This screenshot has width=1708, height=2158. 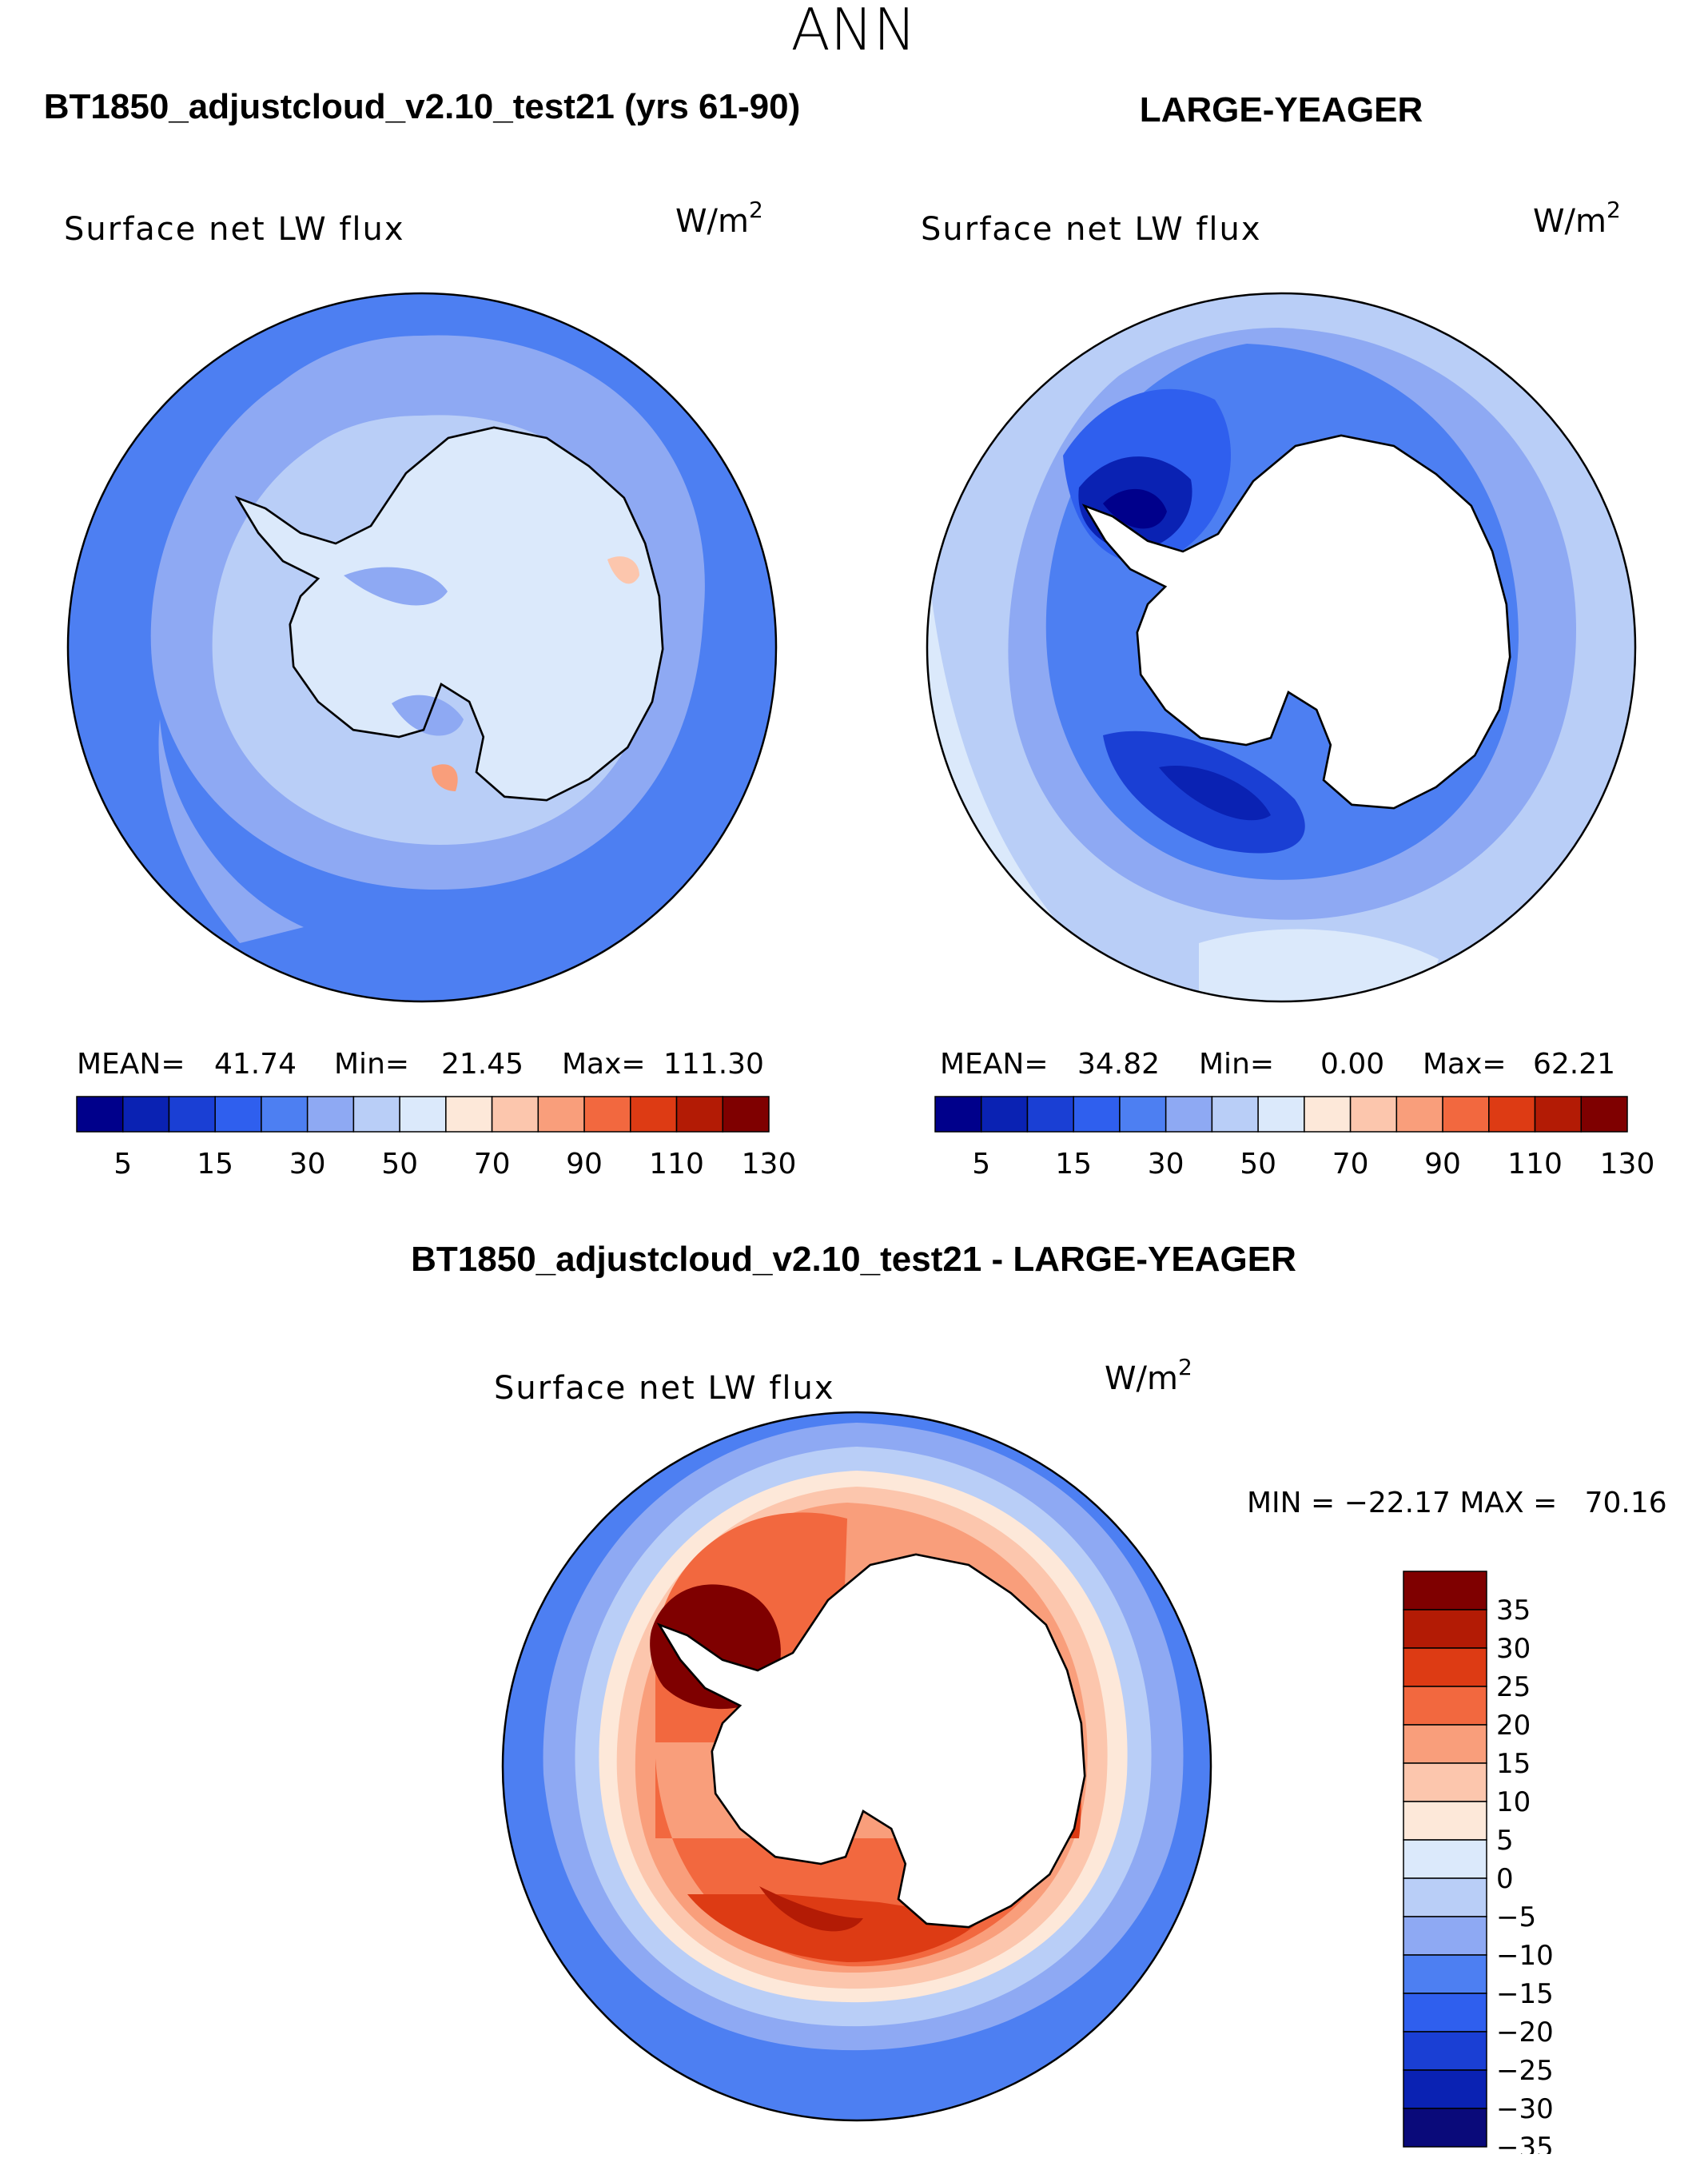 I want to click on panel-difference-colorbar: 35 30 25 20 15 10 5 0 −5 −10 −15 −20 −25 −30 −35, so click(x=1478, y=1864).